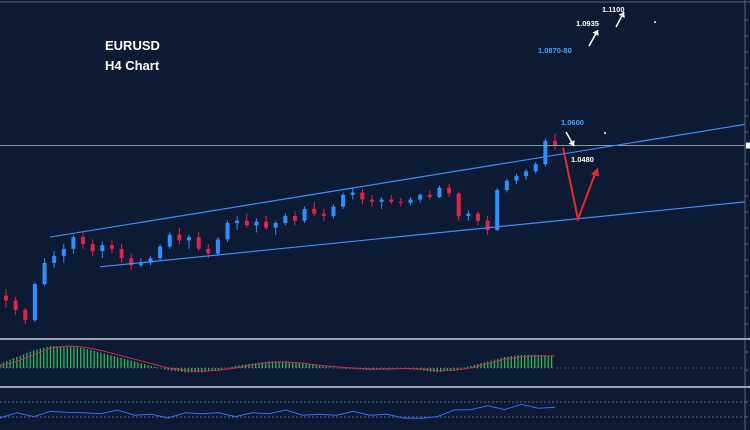 This screenshot has height=430, width=750. I want to click on current-price-marker, so click(748, 145).